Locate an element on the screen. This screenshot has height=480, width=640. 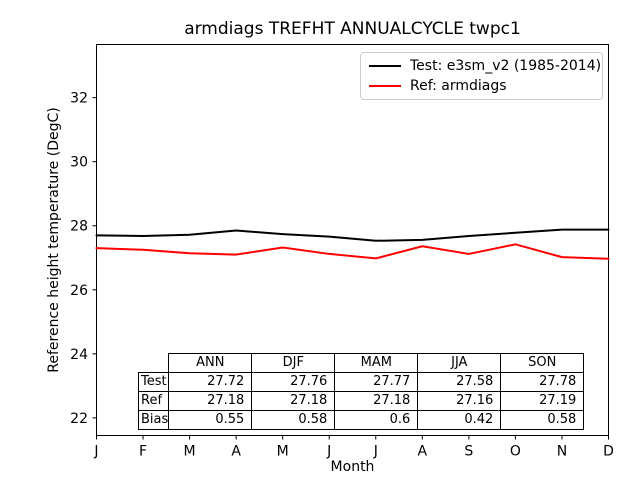
table-row: Bias 0.55 0.58 0.6 0.42 0.58 is located at coordinates (361, 420).